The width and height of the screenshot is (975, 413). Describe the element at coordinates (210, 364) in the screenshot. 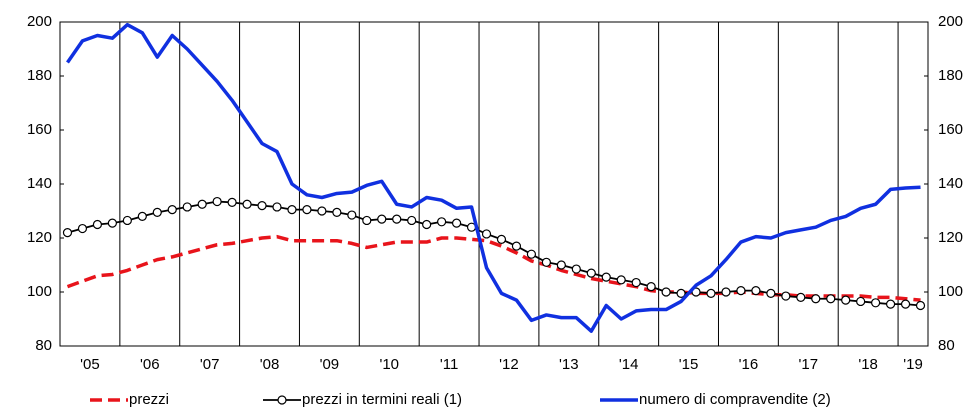

I see `x-tick-label: '07` at that location.